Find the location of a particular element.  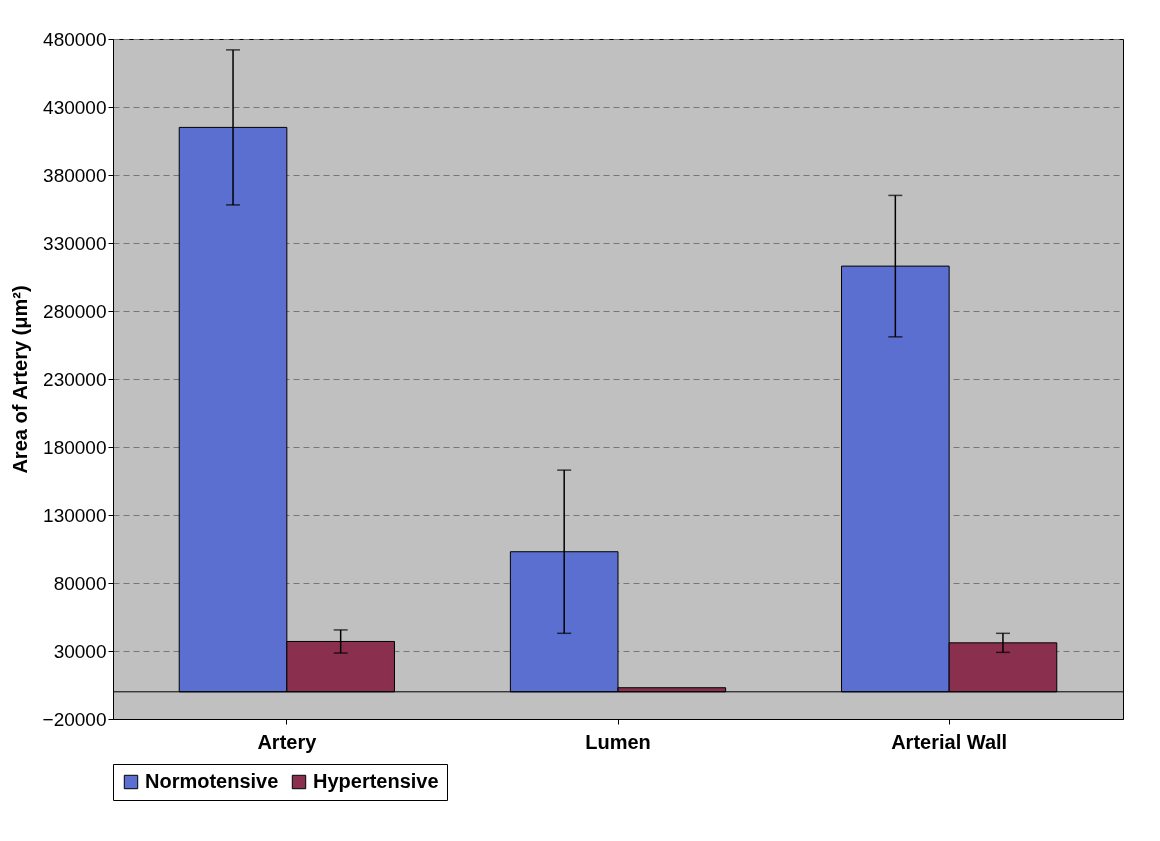

legend-label: Normotensive is located at coordinates (212, 781).